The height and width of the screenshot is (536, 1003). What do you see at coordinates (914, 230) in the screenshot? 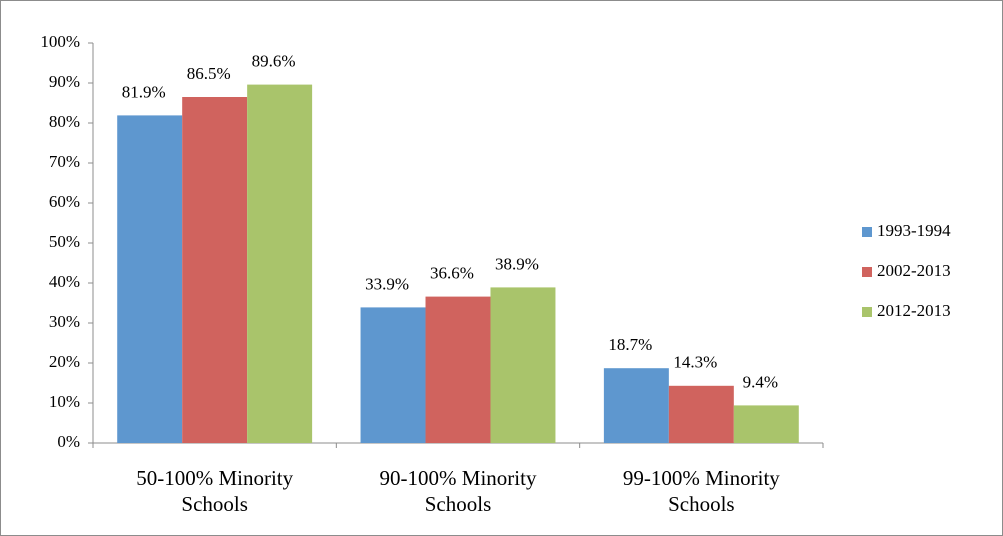
I see `legend-label: 1993-1994` at bounding box center [914, 230].